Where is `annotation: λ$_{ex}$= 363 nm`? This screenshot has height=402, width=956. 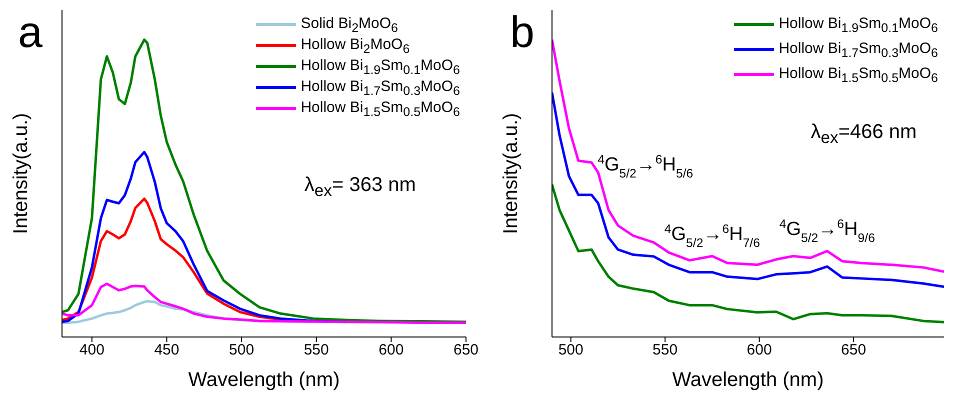 annotation: λ$_{ex}$= 363 nm is located at coordinates (360, 187).